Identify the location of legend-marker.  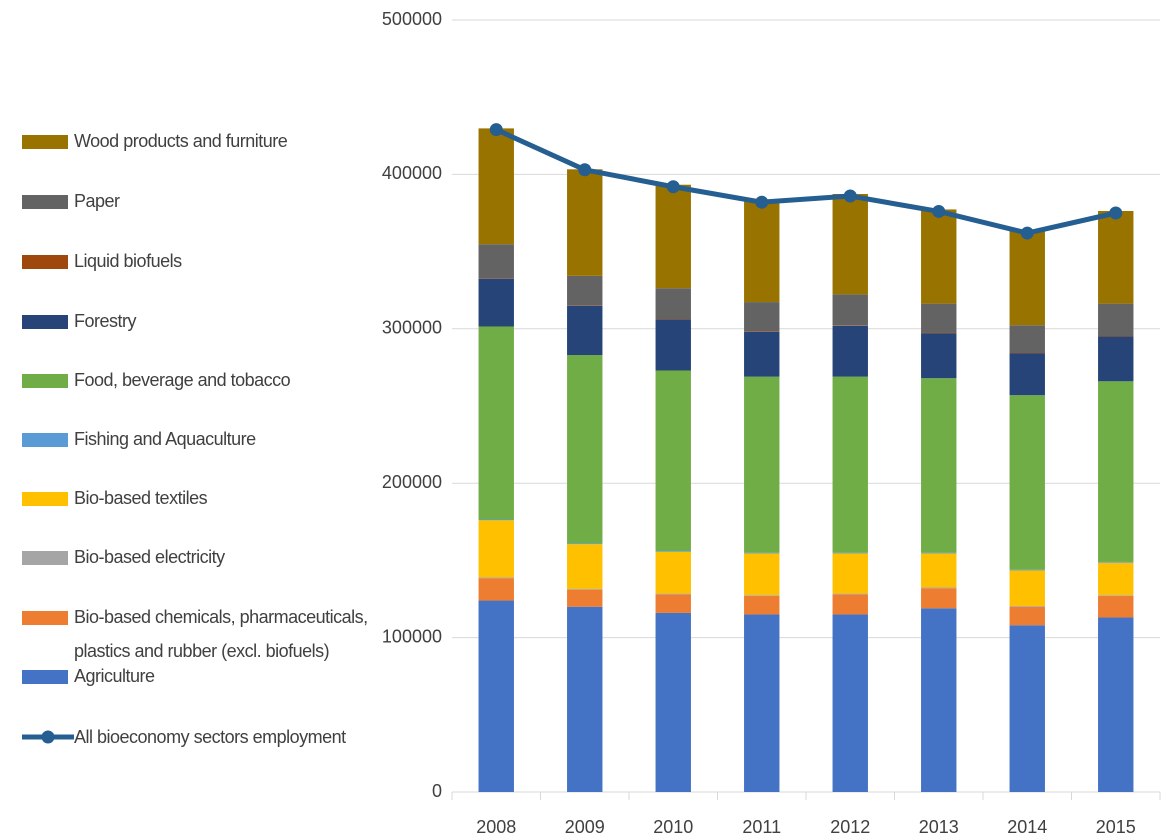
(48, 737).